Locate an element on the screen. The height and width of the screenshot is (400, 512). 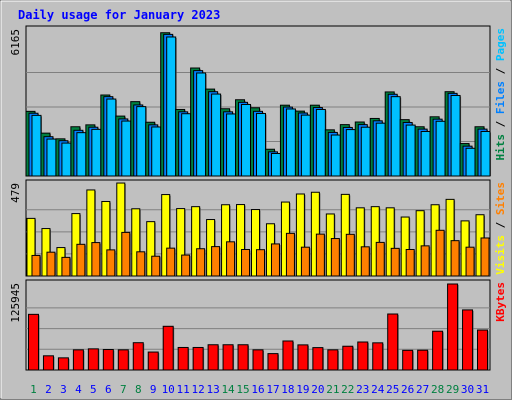
y-max-label: 6165 is located at coordinates (15, 42).